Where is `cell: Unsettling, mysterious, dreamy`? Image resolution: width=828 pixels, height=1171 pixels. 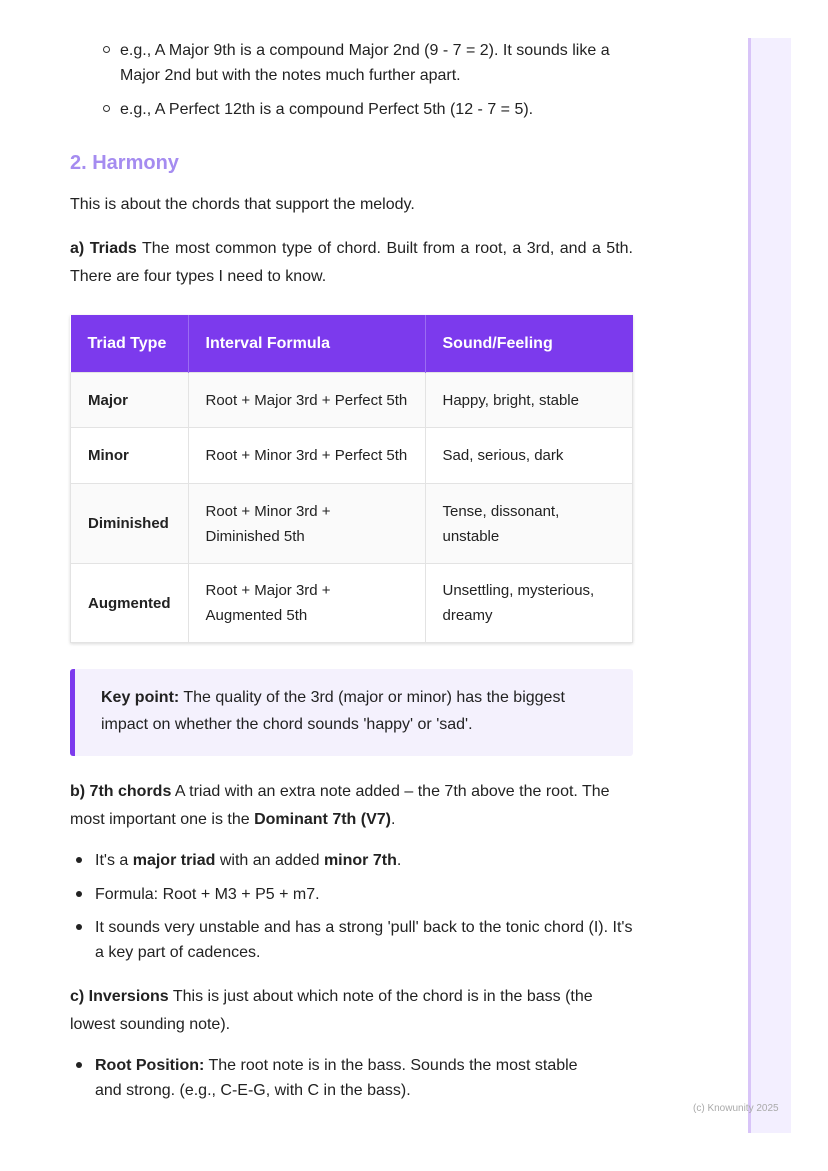 cell: Unsettling, mysterious, dreamy is located at coordinates (528, 603).